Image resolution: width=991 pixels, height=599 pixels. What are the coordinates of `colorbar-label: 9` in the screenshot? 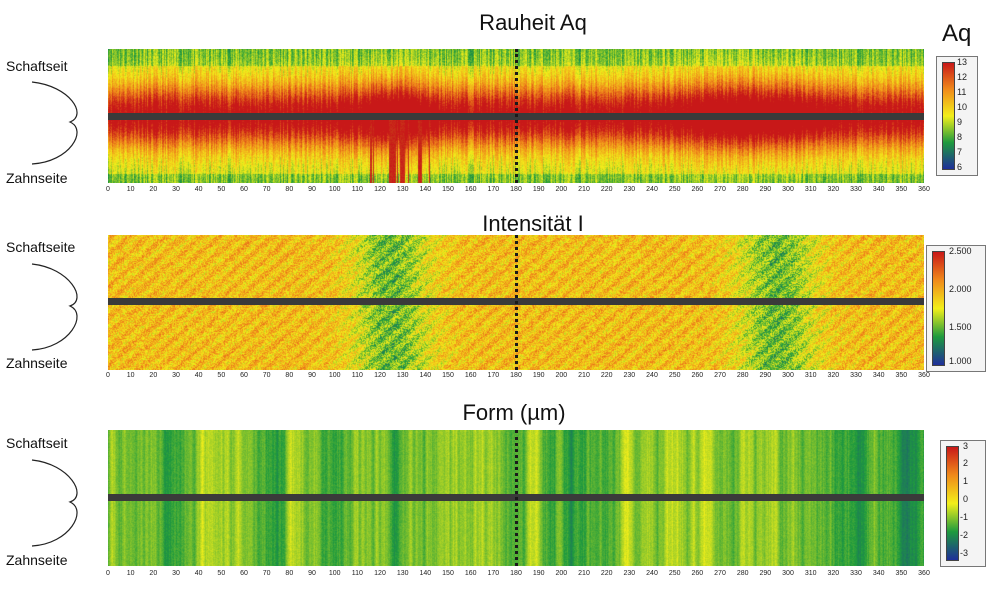 It's located at (960, 122).